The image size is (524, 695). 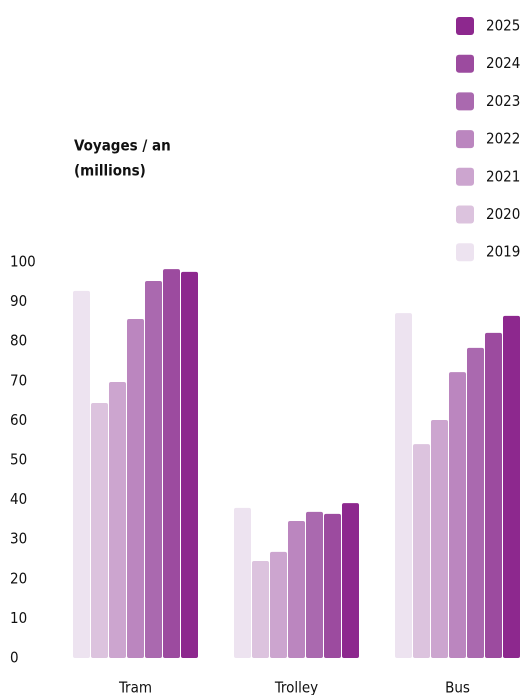 What do you see at coordinates (503, 214) in the screenshot?
I see `legend-label: 2020` at bounding box center [503, 214].